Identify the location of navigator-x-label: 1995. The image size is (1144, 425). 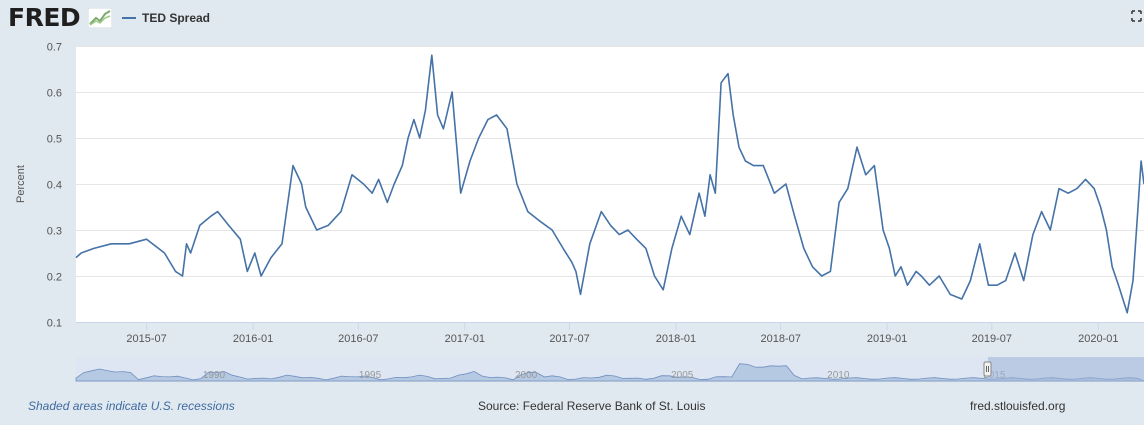
(370, 375).